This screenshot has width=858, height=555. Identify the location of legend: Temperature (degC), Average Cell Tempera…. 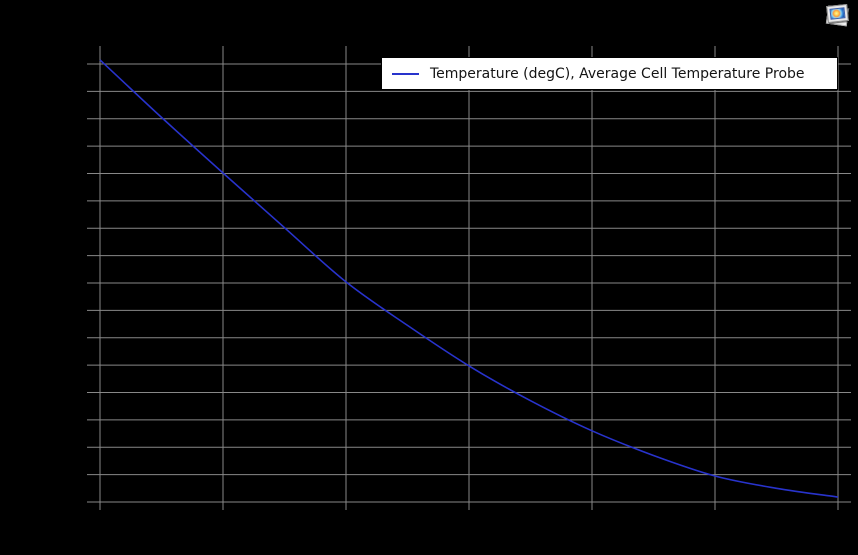
(609, 73).